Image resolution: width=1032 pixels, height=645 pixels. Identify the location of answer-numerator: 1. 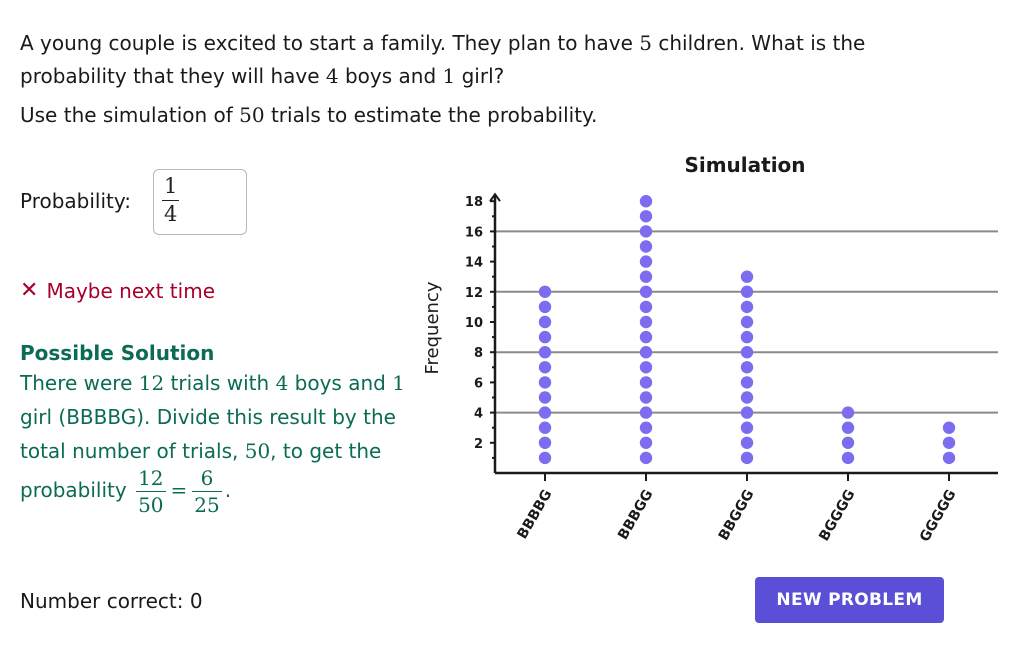
(171, 186).